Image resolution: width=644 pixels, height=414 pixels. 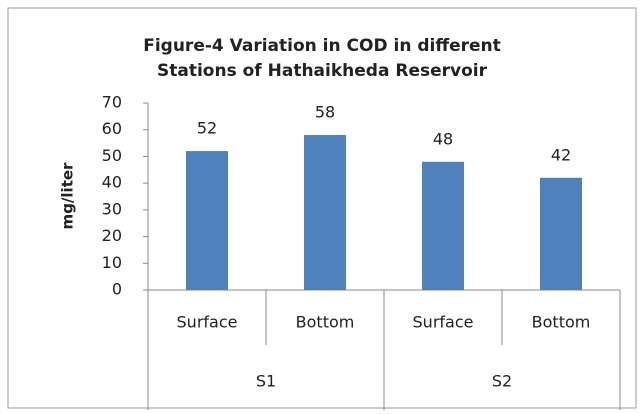 I want to click on data-label: 52, so click(x=207, y=128).